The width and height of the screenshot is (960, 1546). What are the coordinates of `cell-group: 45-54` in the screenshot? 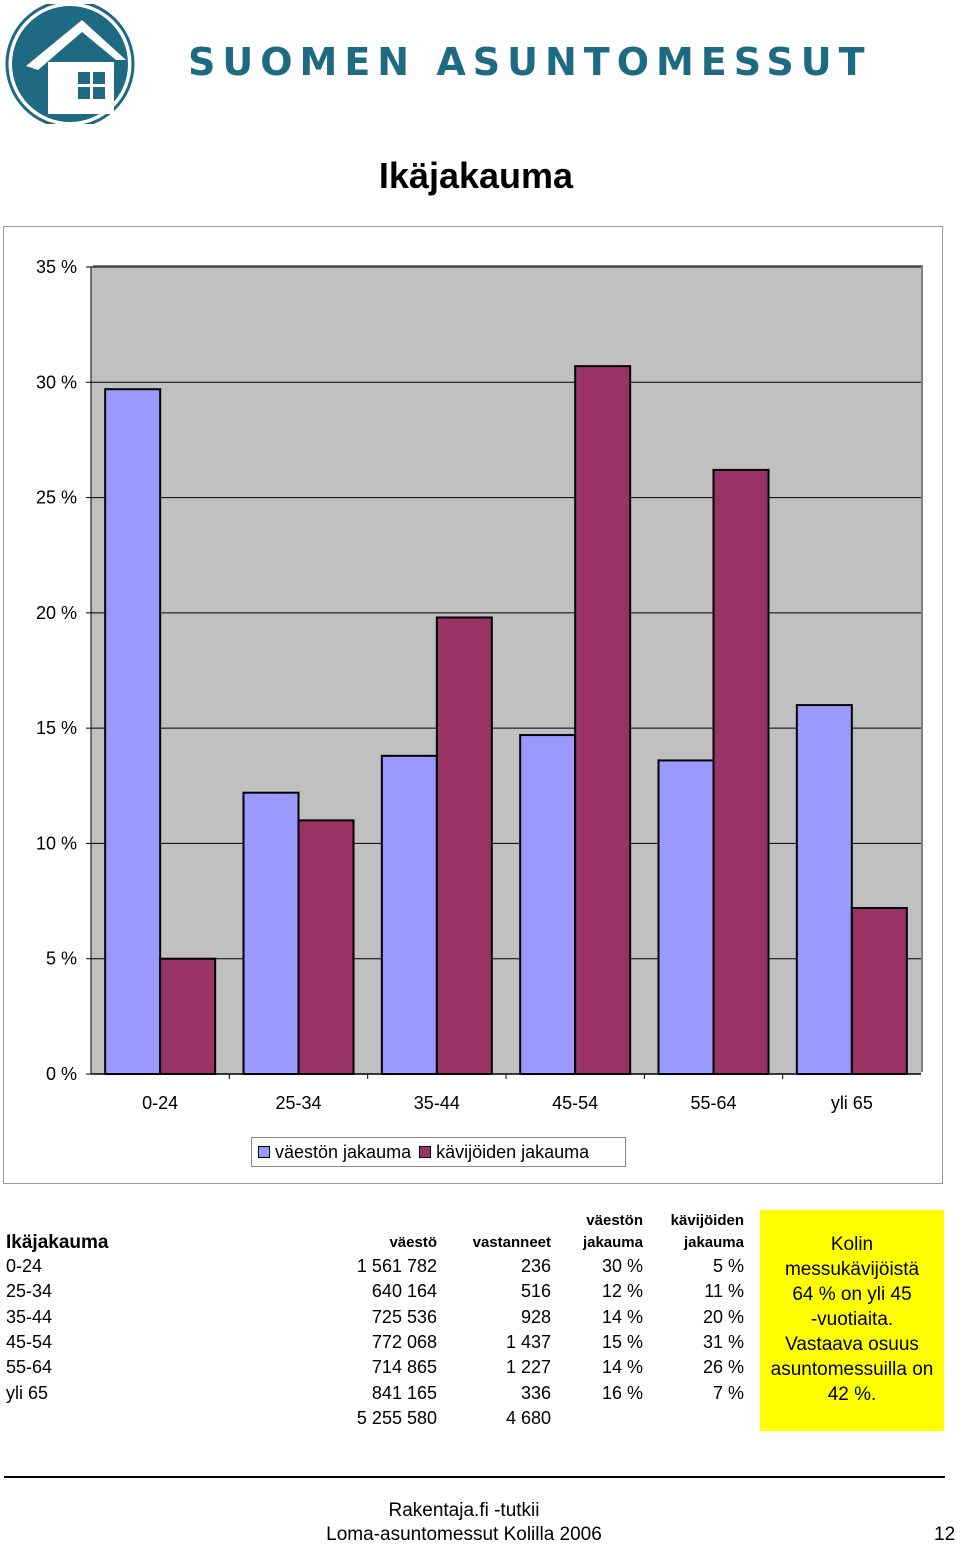 It's located at (29, 1342).